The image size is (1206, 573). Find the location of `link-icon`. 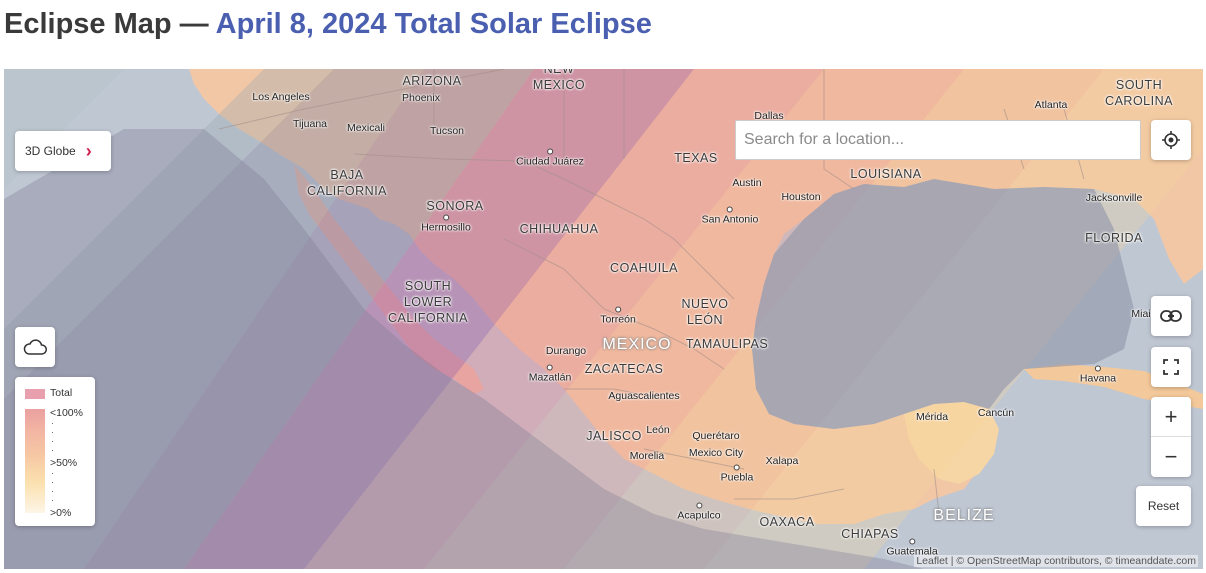

link-icon is located at coordinates (1171, 316).